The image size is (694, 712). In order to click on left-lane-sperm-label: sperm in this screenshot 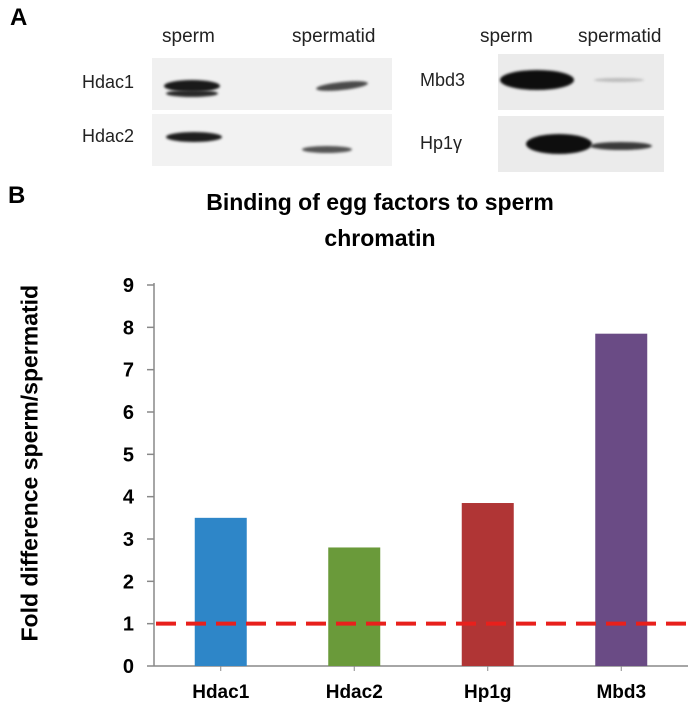, I will do `click(188, 36)`.